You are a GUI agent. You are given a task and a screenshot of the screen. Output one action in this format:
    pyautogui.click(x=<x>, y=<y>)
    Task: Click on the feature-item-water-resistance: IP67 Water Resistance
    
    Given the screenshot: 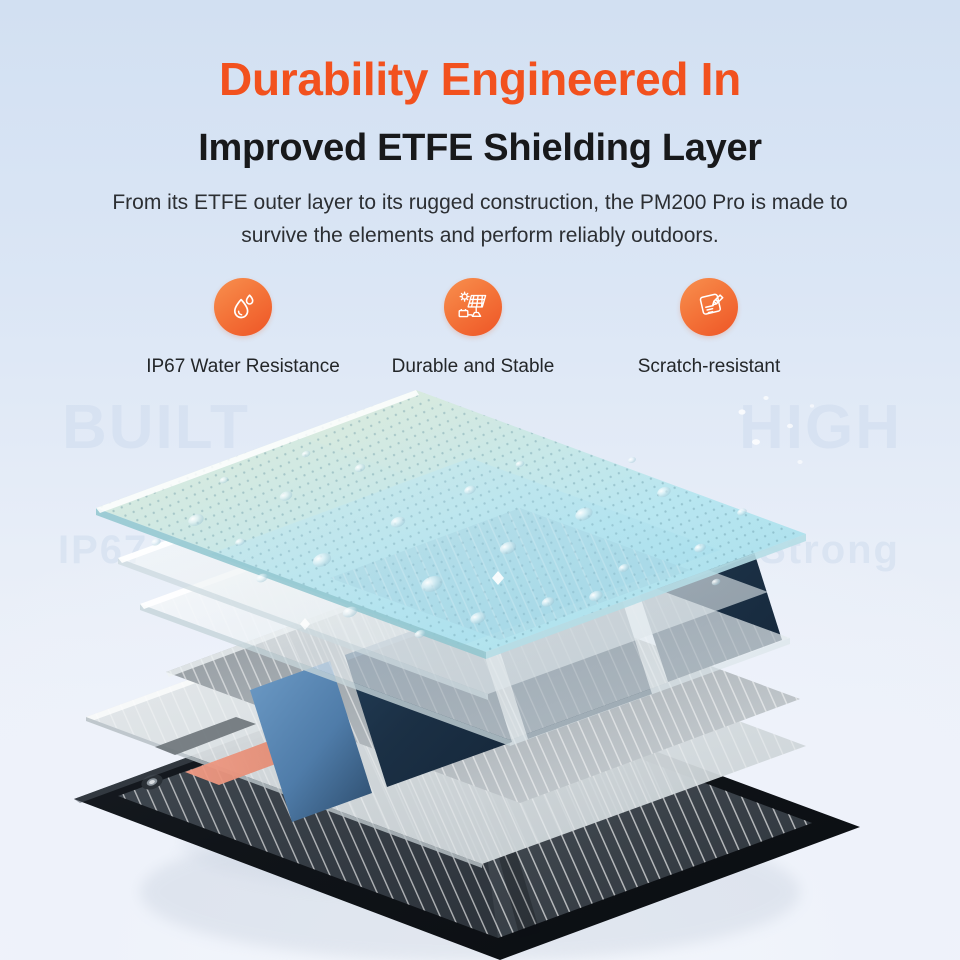 What is the action you would take?
    pyautogui.click(x=243, y=328)
    